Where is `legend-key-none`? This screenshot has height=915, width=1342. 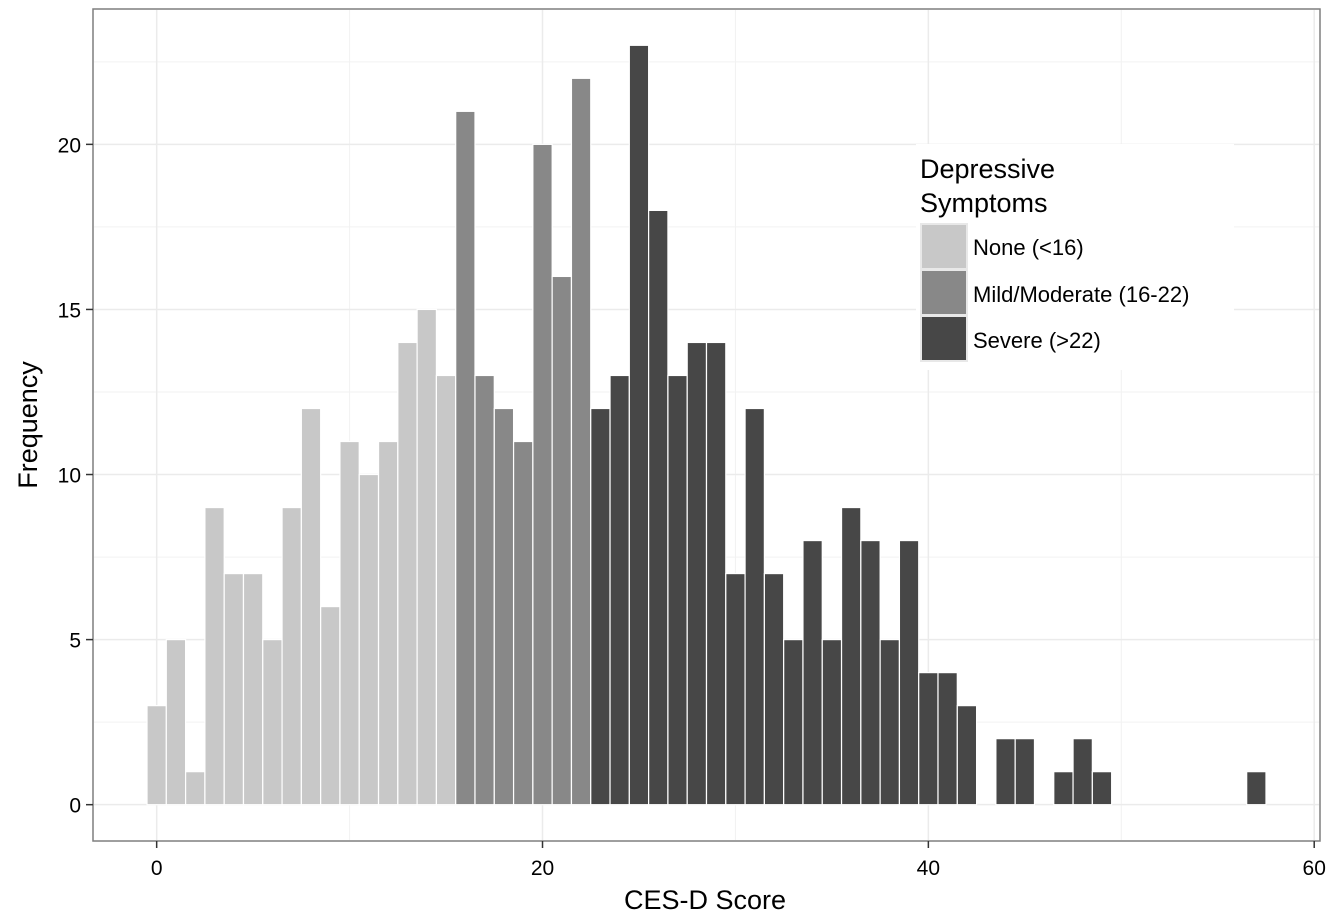 legend-key-none is located at coordinates (944, 246).